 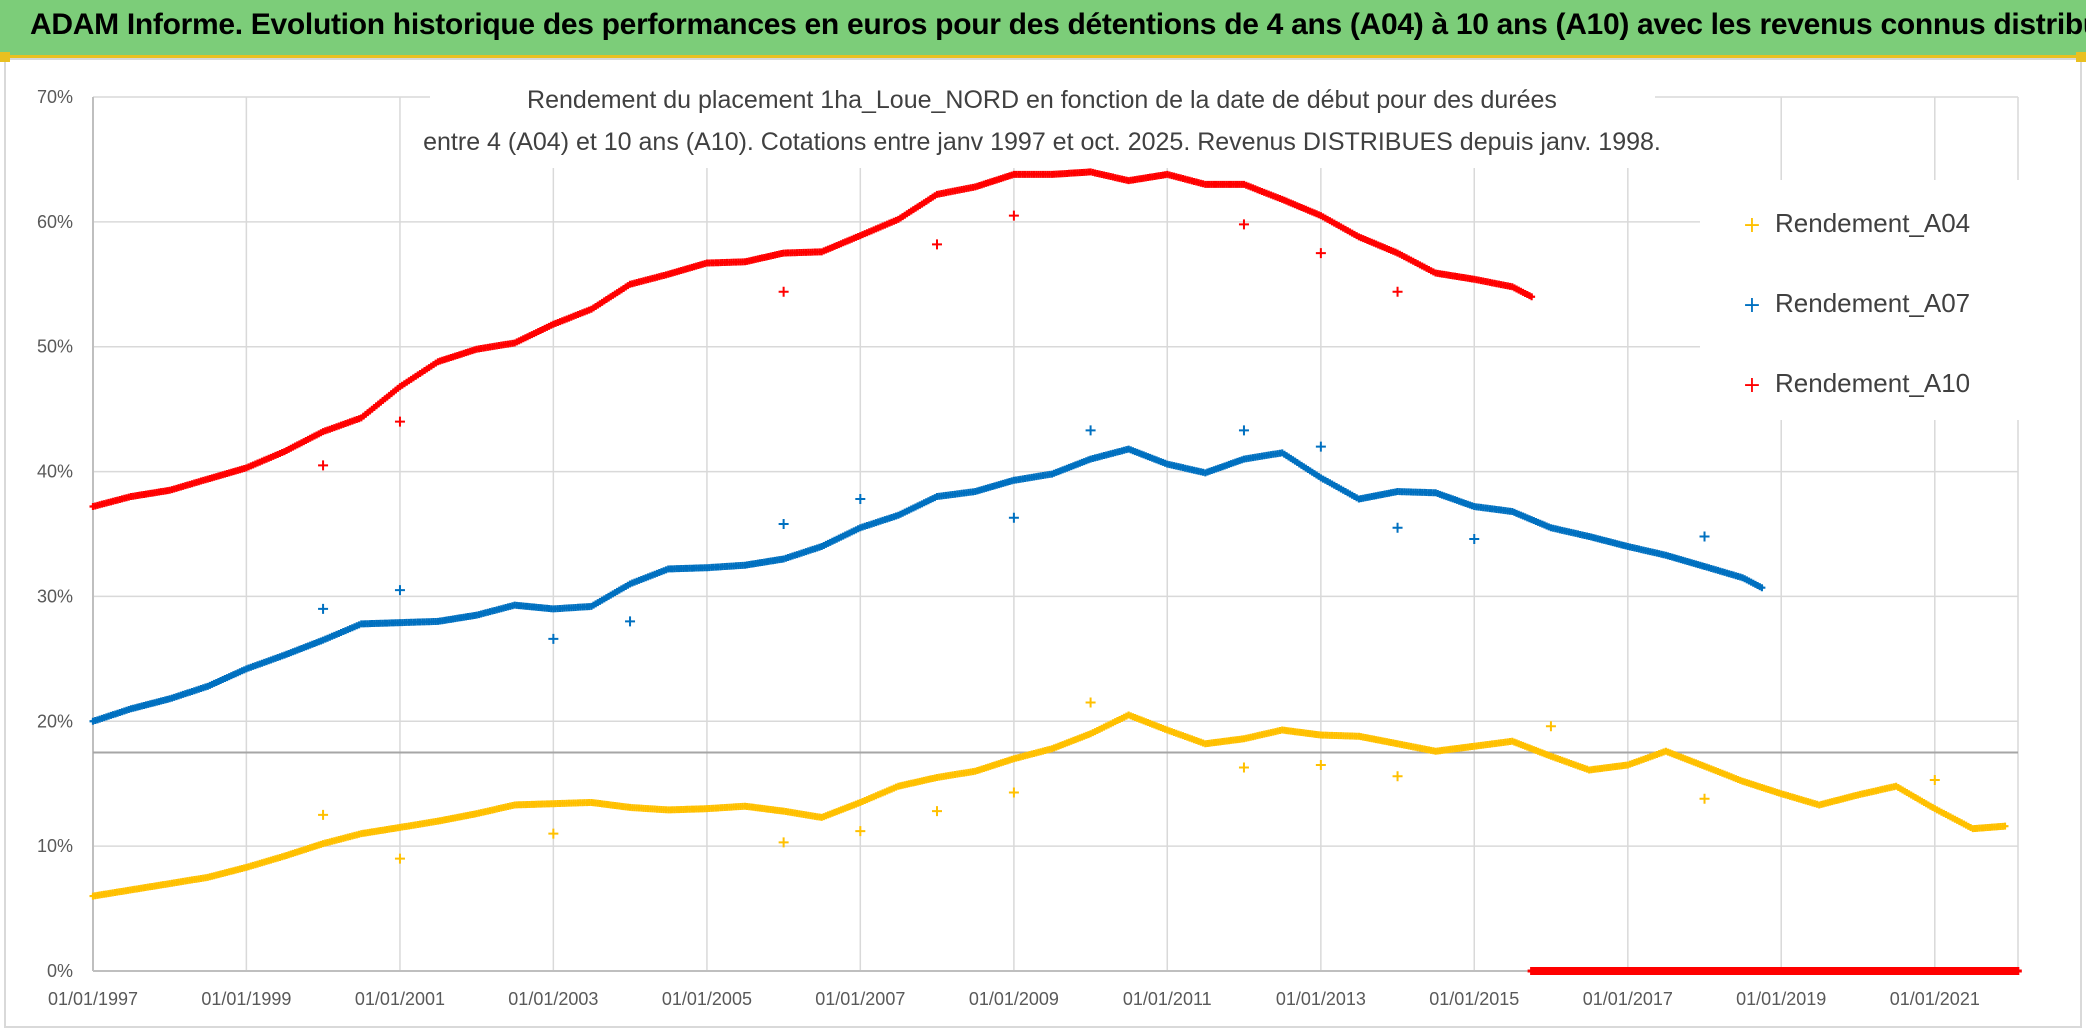 I want to click on y-tick-label: 70%, so click(x=55, y=97).